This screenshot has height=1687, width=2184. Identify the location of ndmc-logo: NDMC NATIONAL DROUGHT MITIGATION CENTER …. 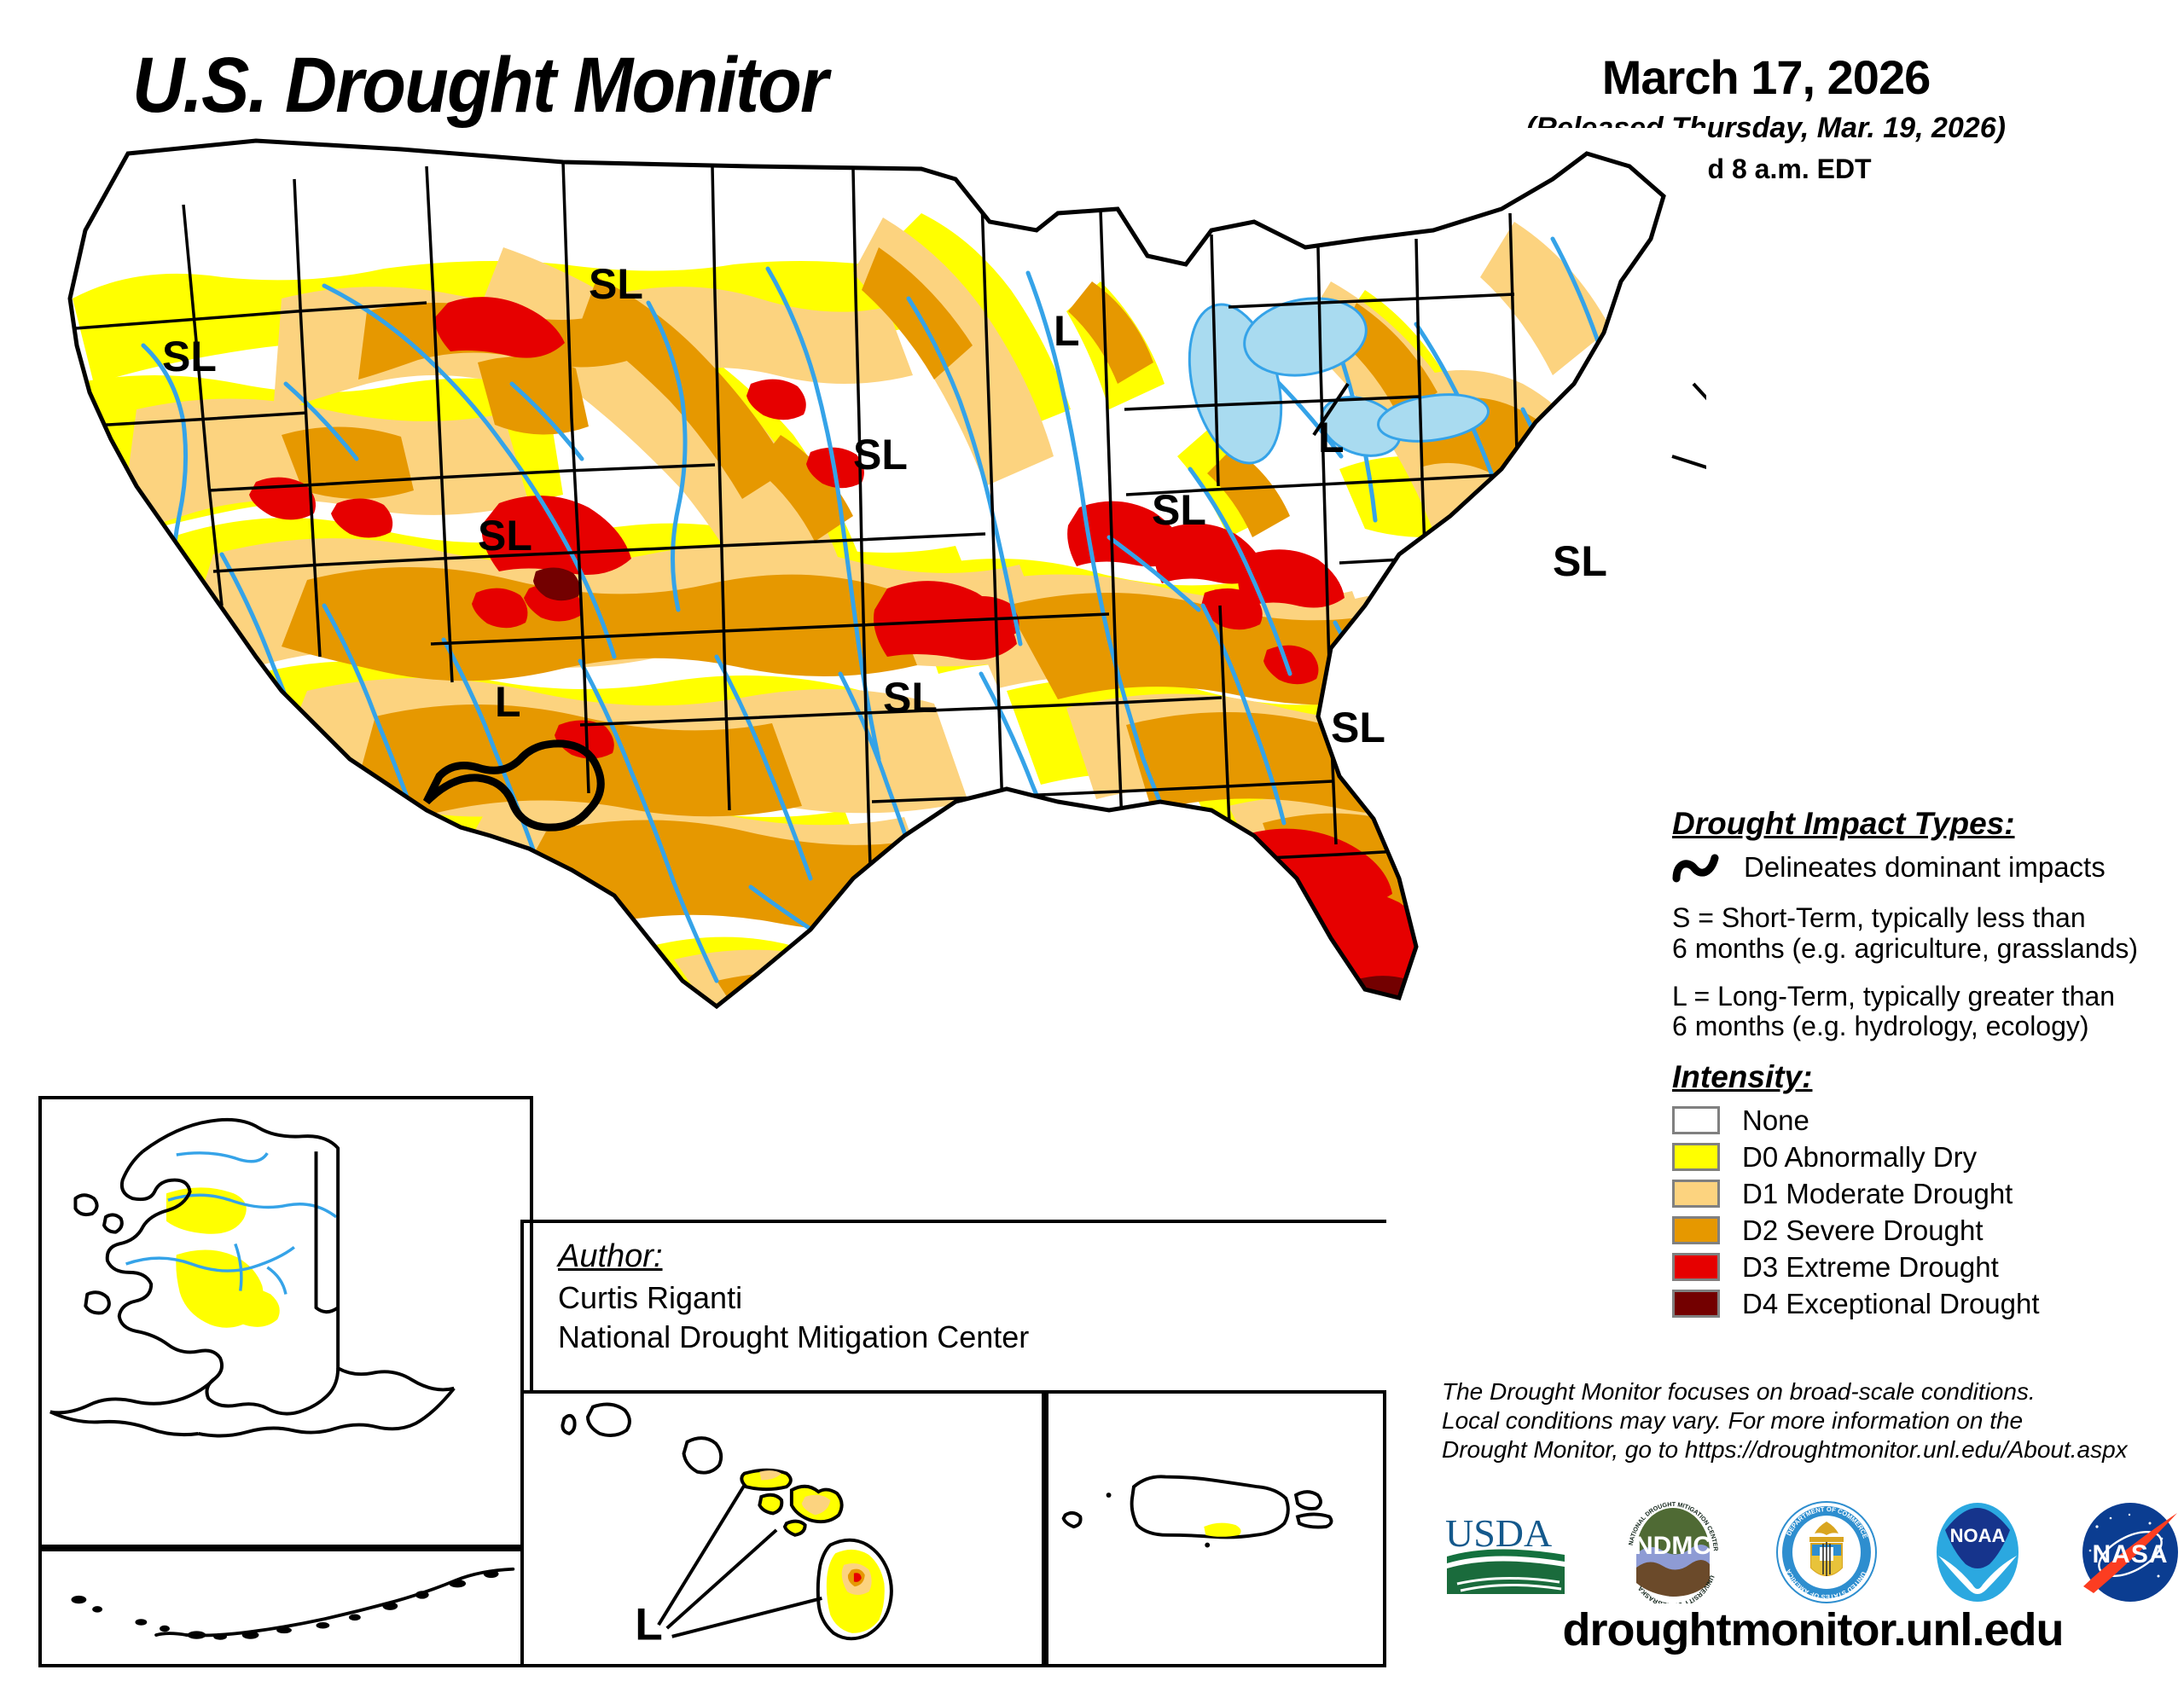
(1673, 1552).